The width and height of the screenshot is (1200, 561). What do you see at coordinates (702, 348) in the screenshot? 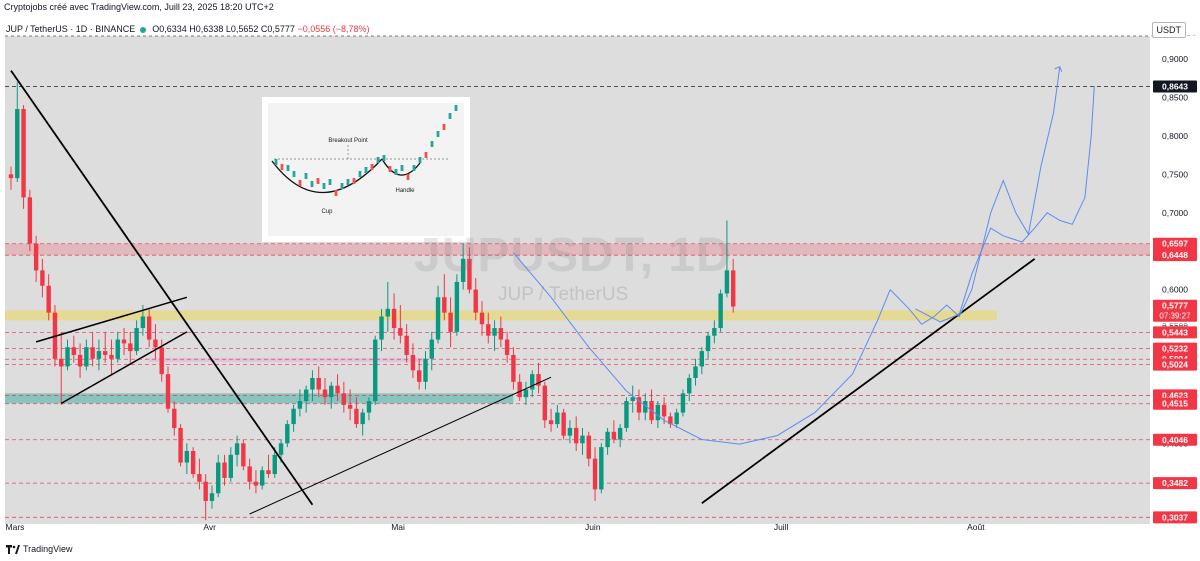
I see `cup-curve` at bounding box center [702, 348].